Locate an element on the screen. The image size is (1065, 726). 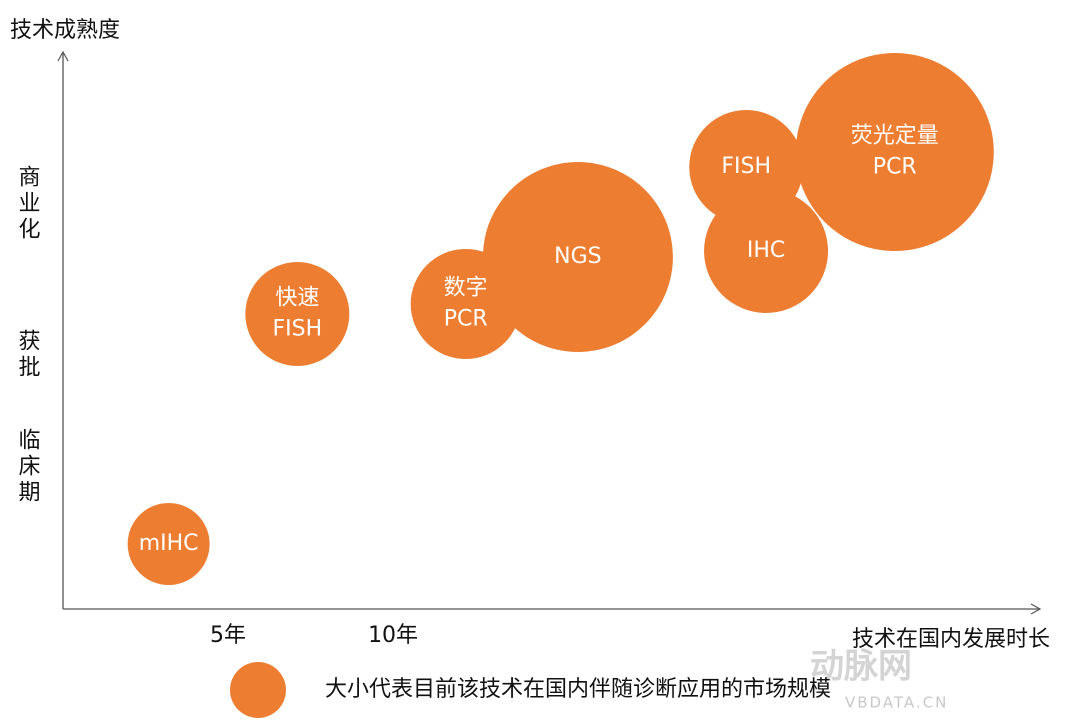
x-tick-label: 5年 is located at coordinates (228, 635).